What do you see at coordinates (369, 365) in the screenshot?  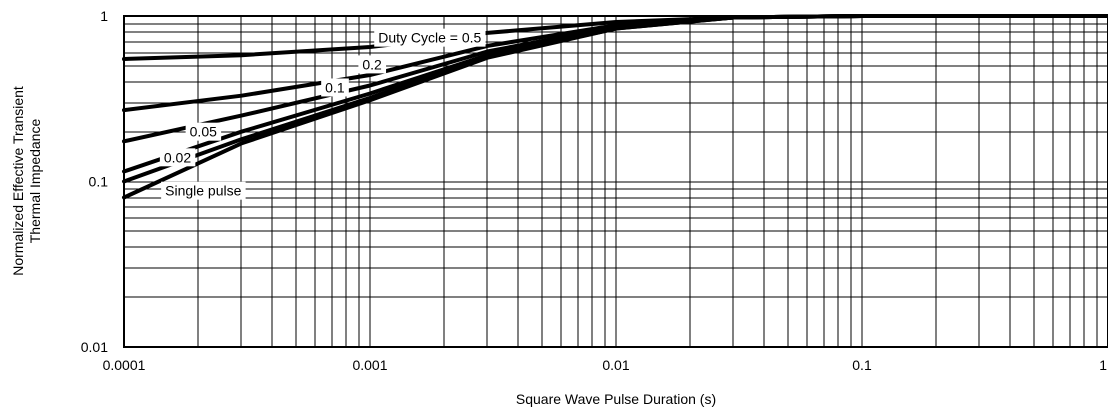 I see `x-tick-label: 0.001` at bounding box center [369, 365].